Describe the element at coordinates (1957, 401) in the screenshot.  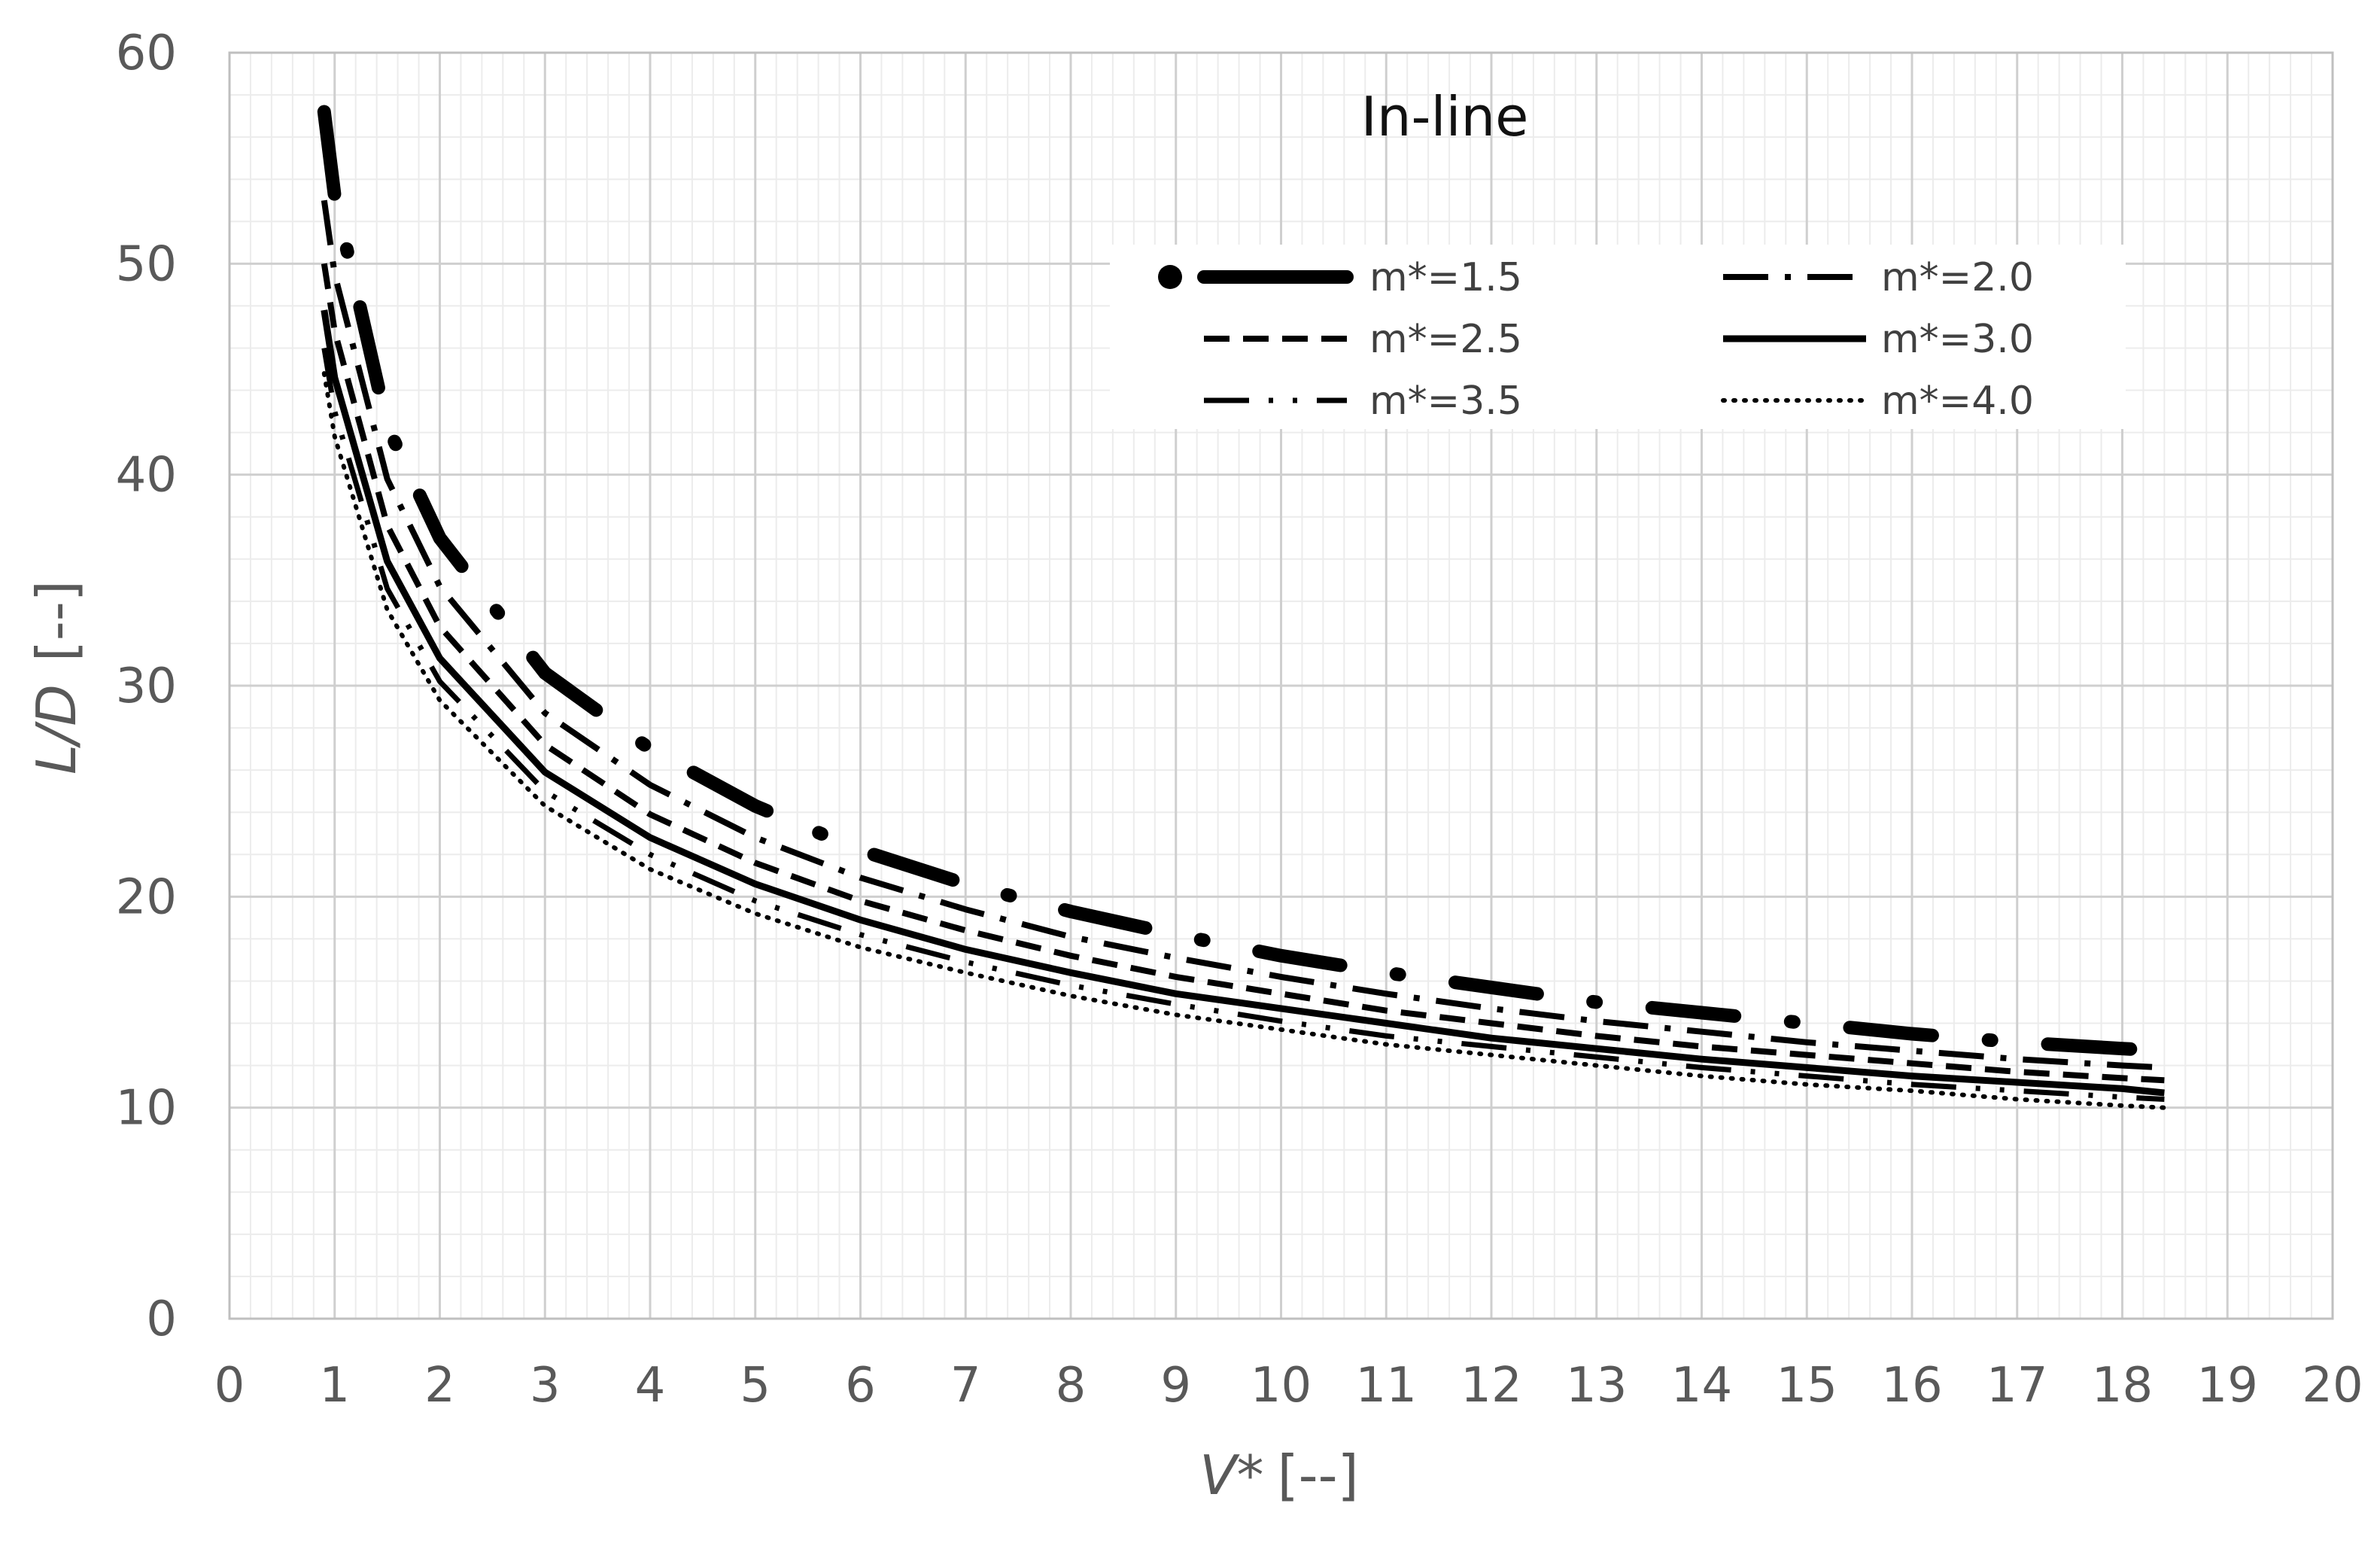
I see `legend-label-6: m*=4.0` at that location.